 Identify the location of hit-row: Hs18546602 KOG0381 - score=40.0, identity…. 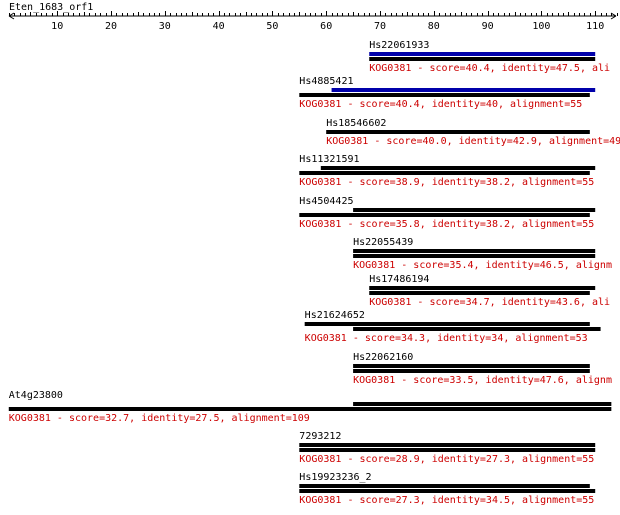
(473, 132).